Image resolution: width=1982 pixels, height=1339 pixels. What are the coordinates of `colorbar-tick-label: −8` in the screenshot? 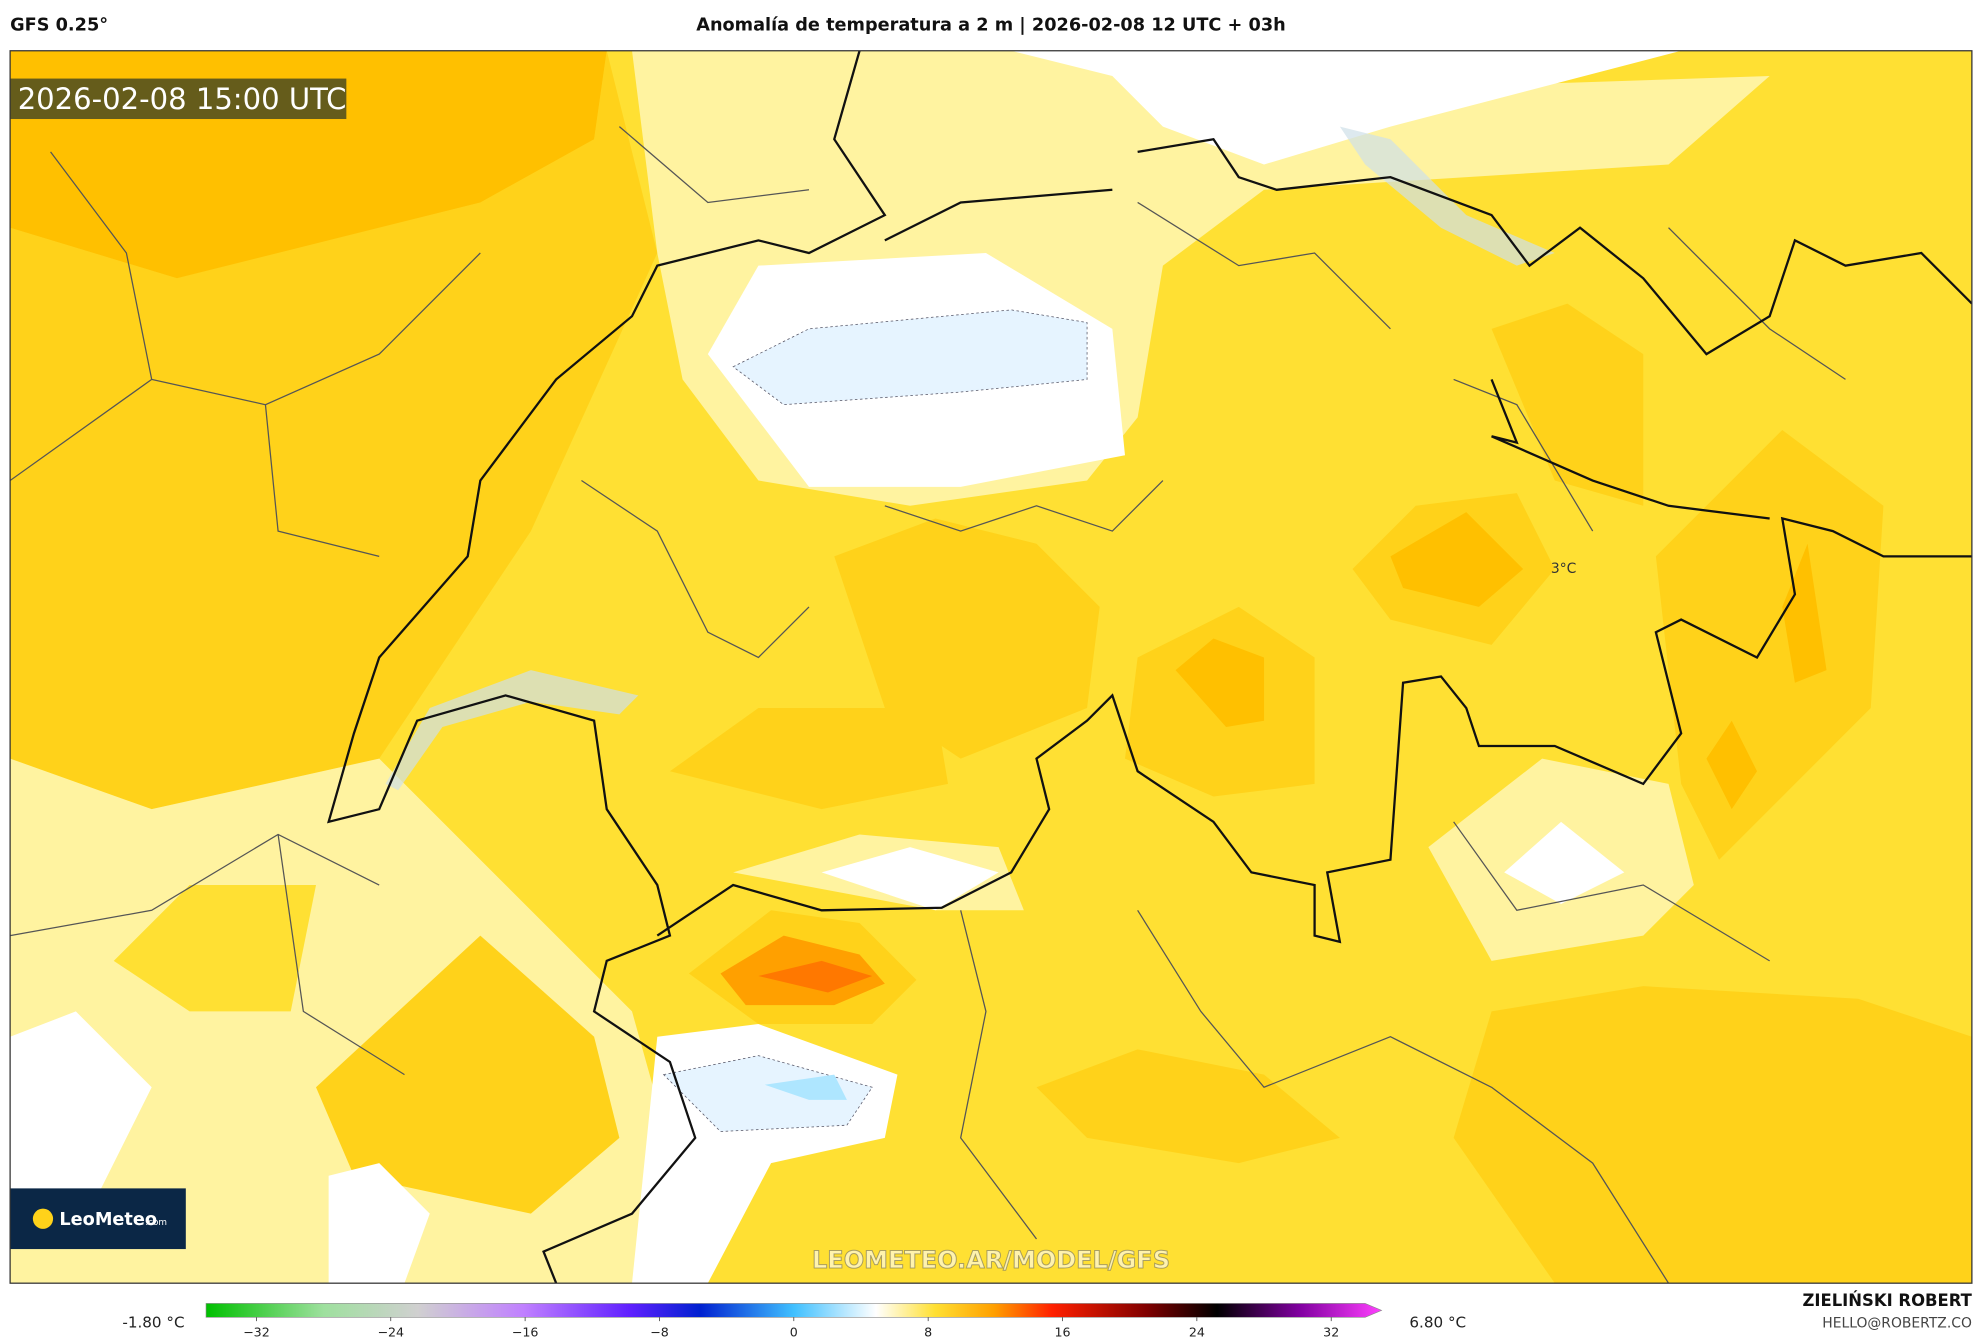 It's located at (659, 1331).